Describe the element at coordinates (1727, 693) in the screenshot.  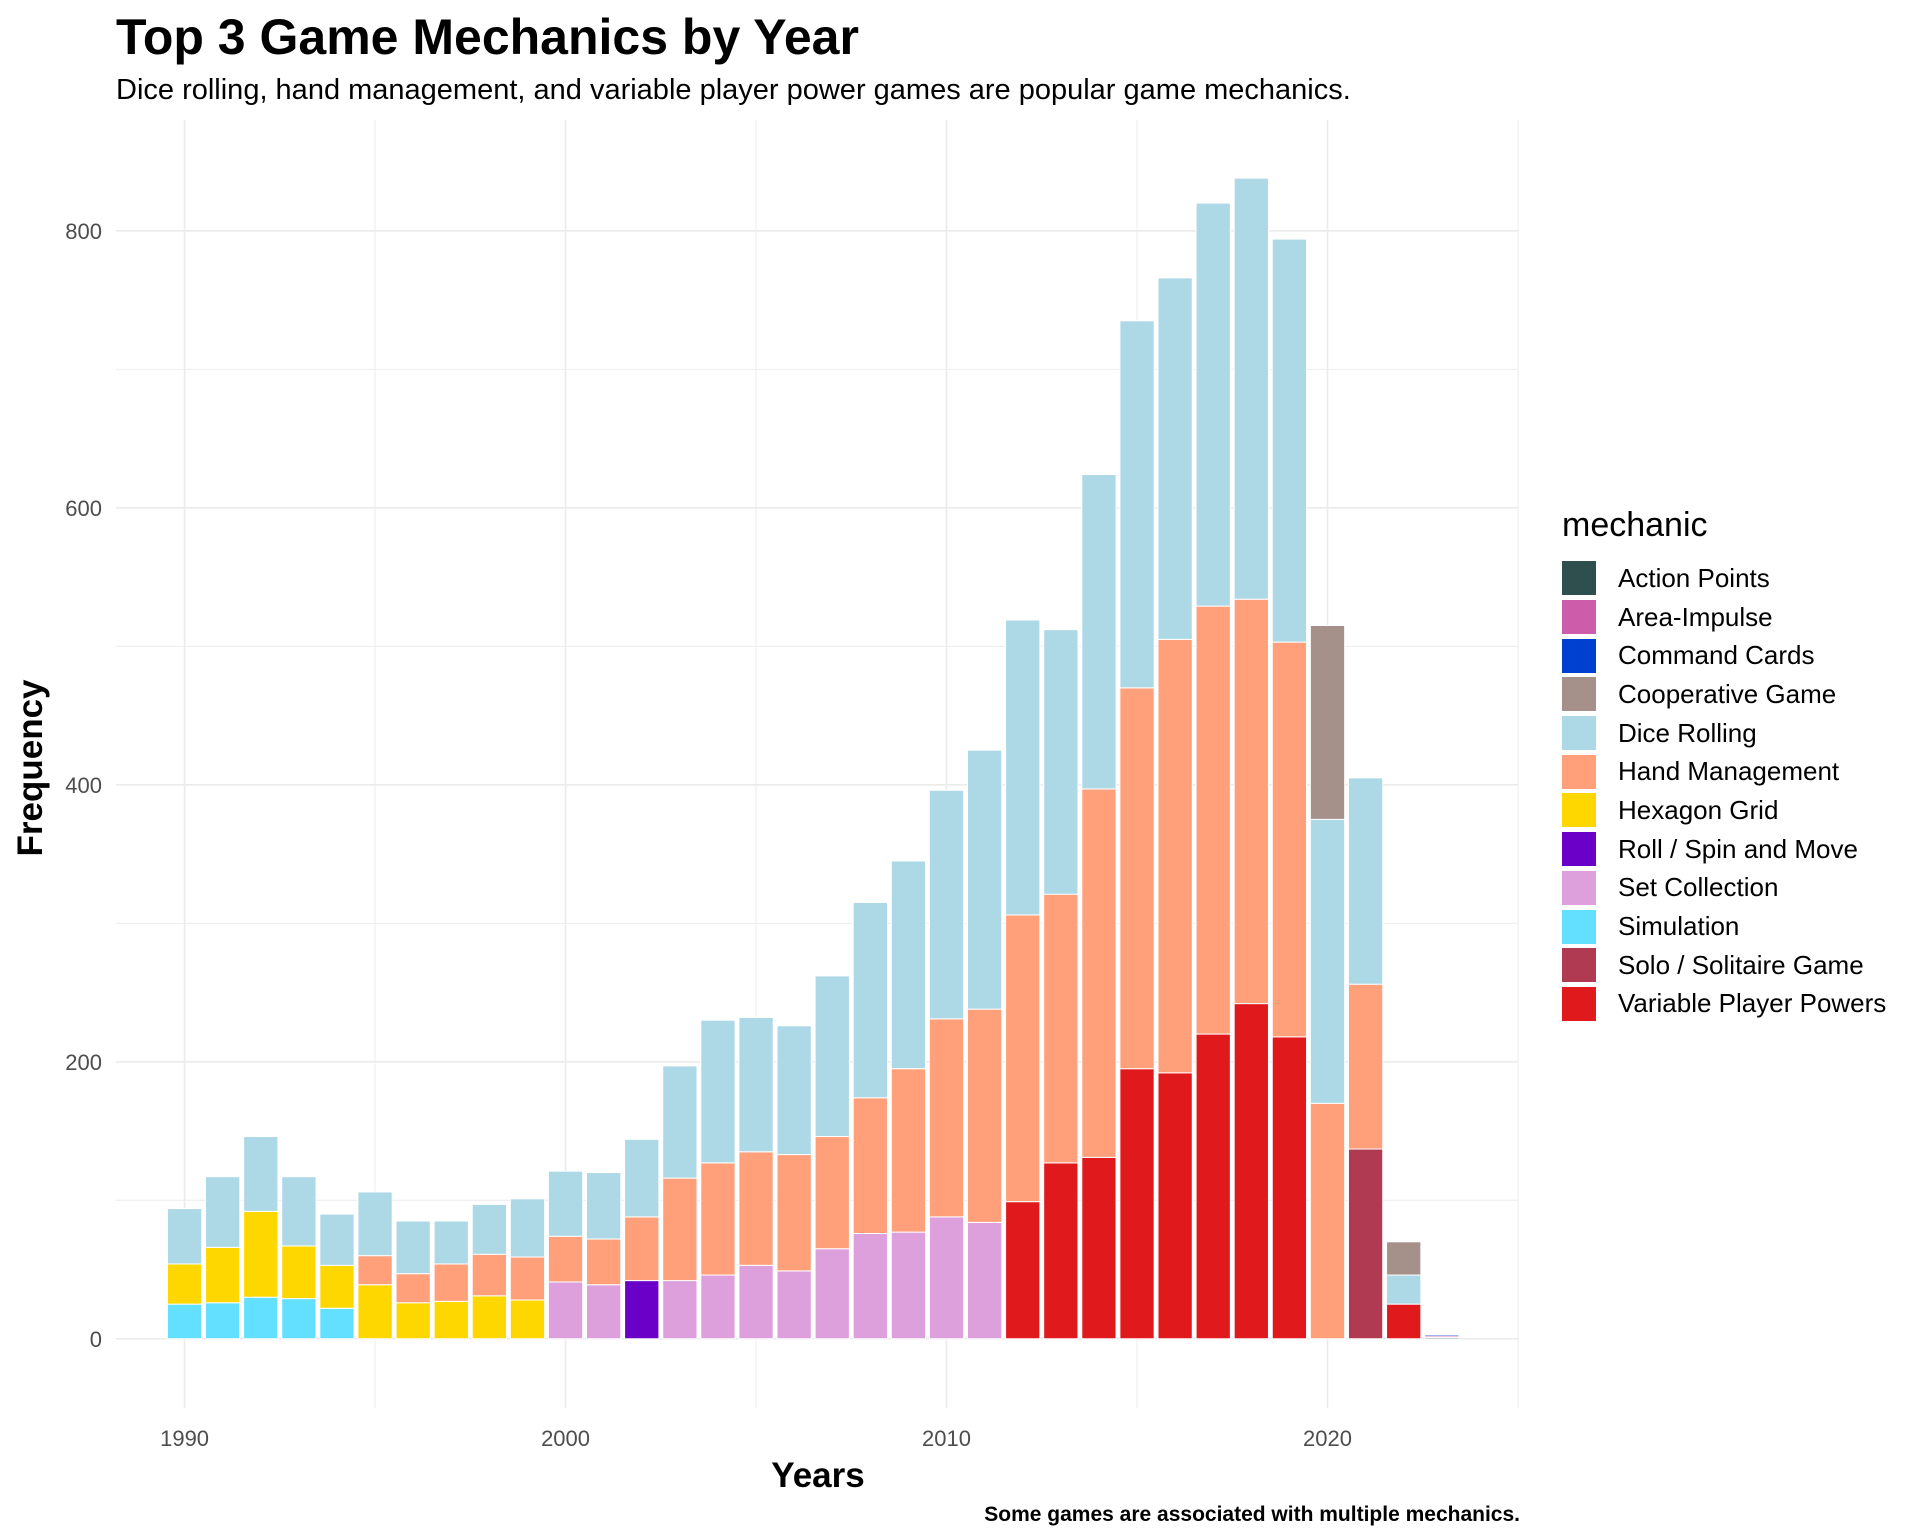
I see `legend-label: Cooperative Game` at that location.